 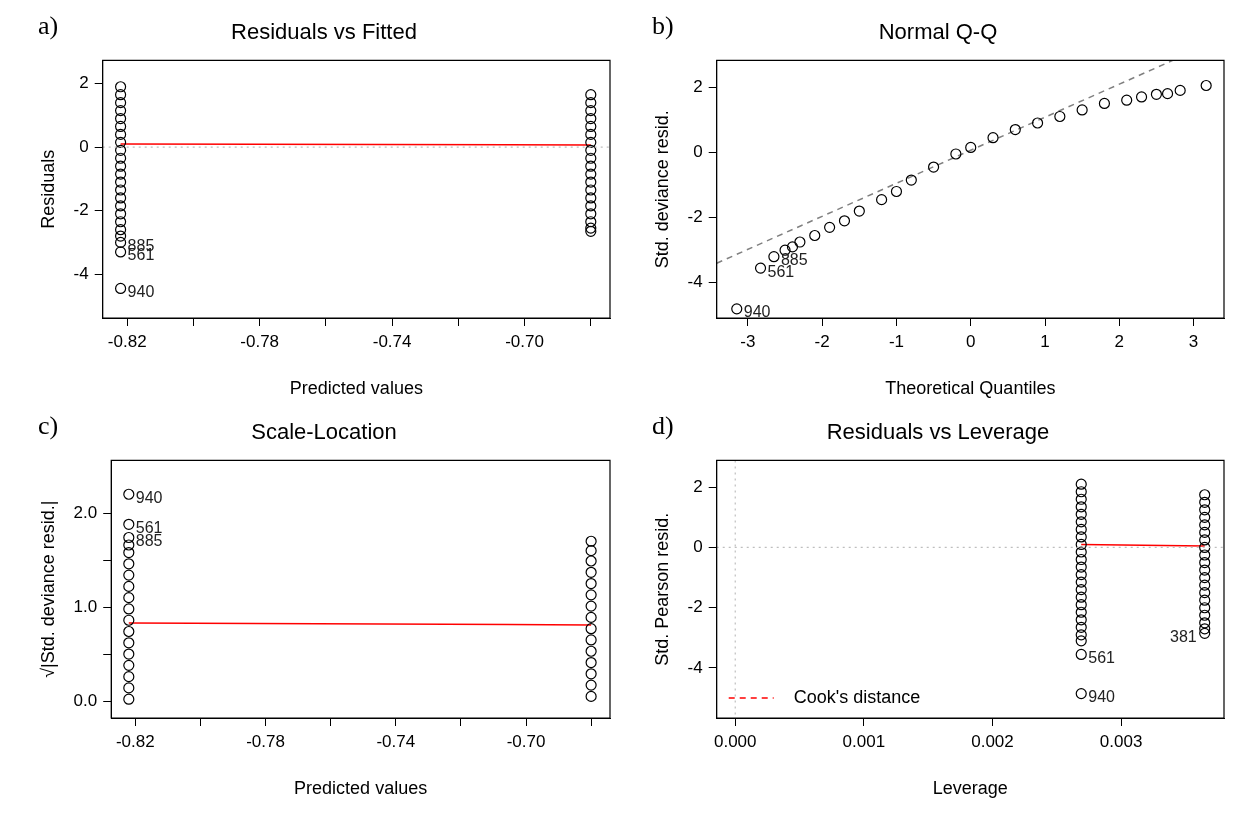 What do you see at coordinates (356, 388) in the screenshot?
I see `x-axis-title: Predicted values` at bounding box center [356, 388].